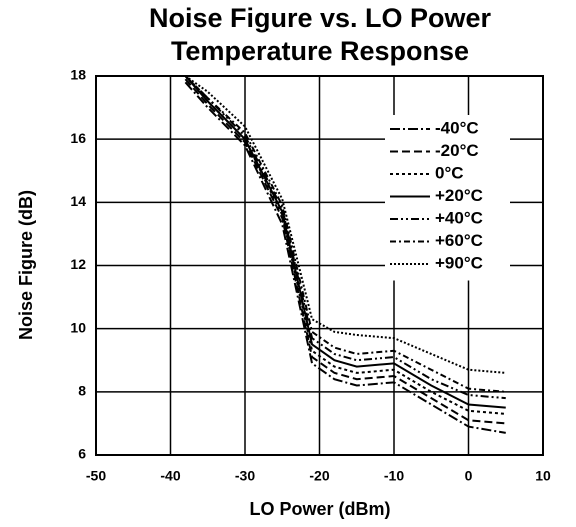 This screenshot has height=527, width=576. What do you see at coordinates (78, 201) in the screenshot?
I see `y-tick-label: 14` at bounding box center [78, 201].